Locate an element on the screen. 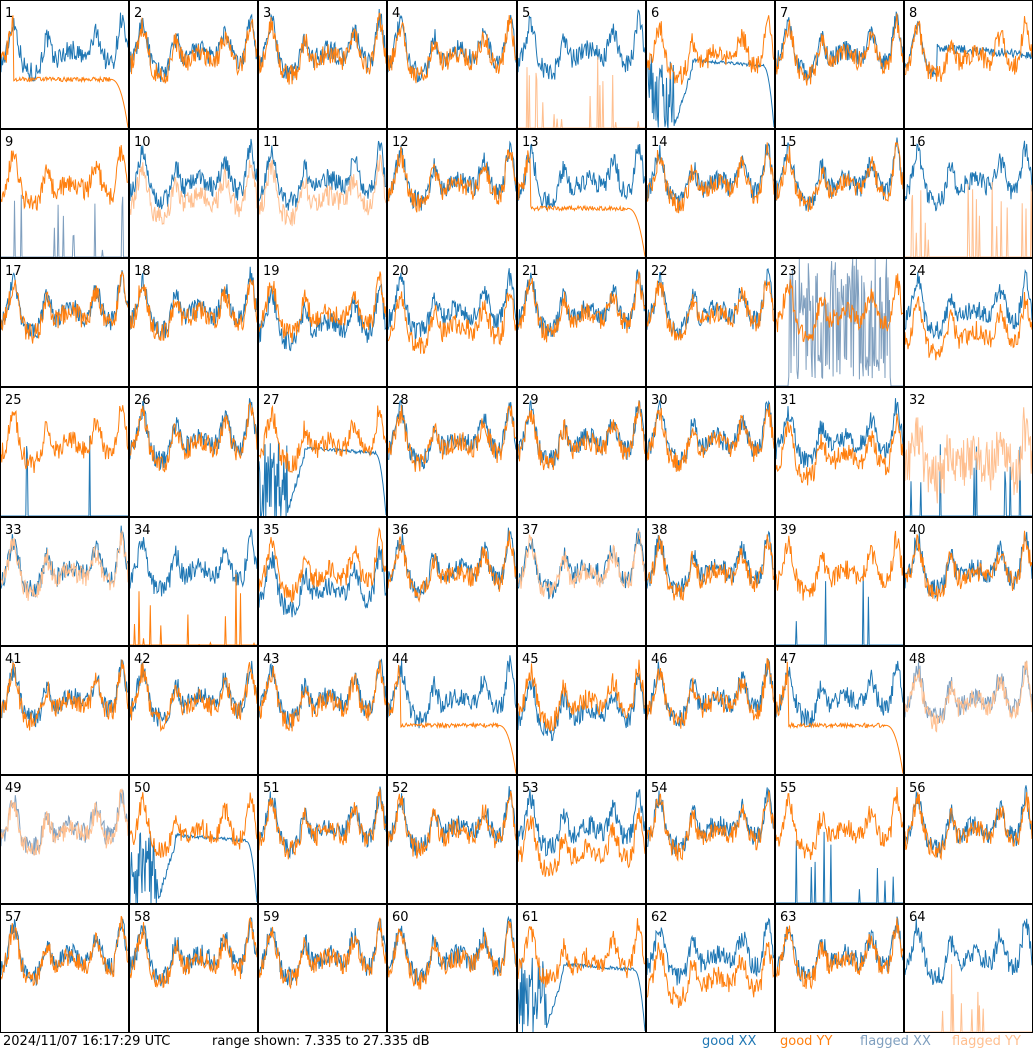 The image size is (1033, 1053). panel-36-xx-line is located at coordinates (452, 563).